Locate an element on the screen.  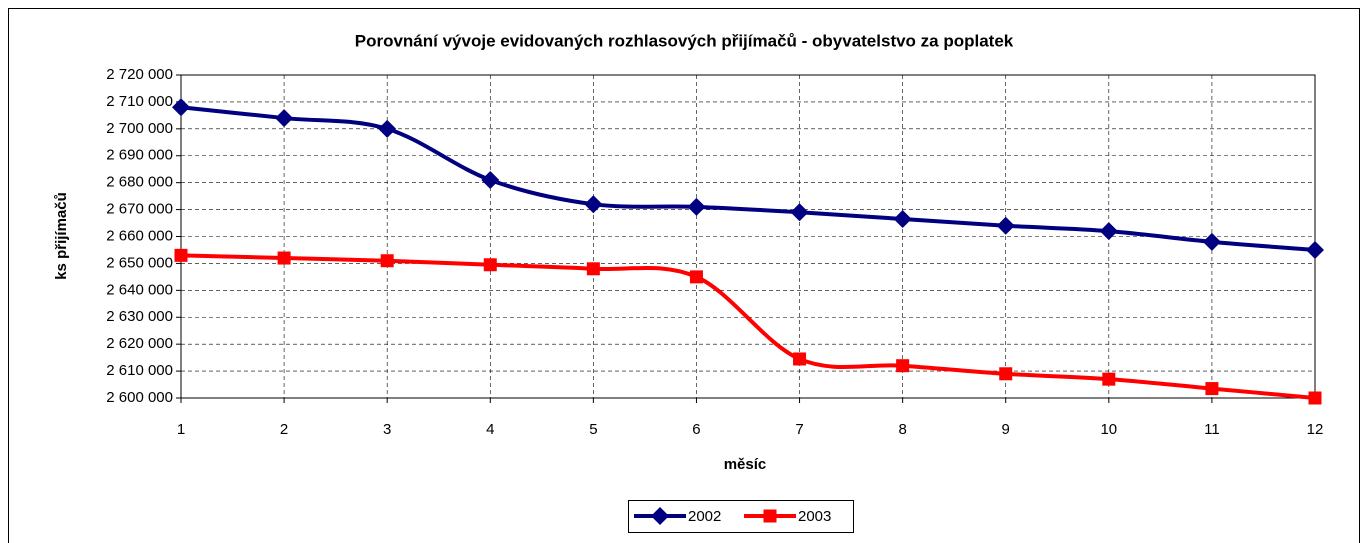
y-tick-label: 2 640 000 is located at coordinates (139, 289).